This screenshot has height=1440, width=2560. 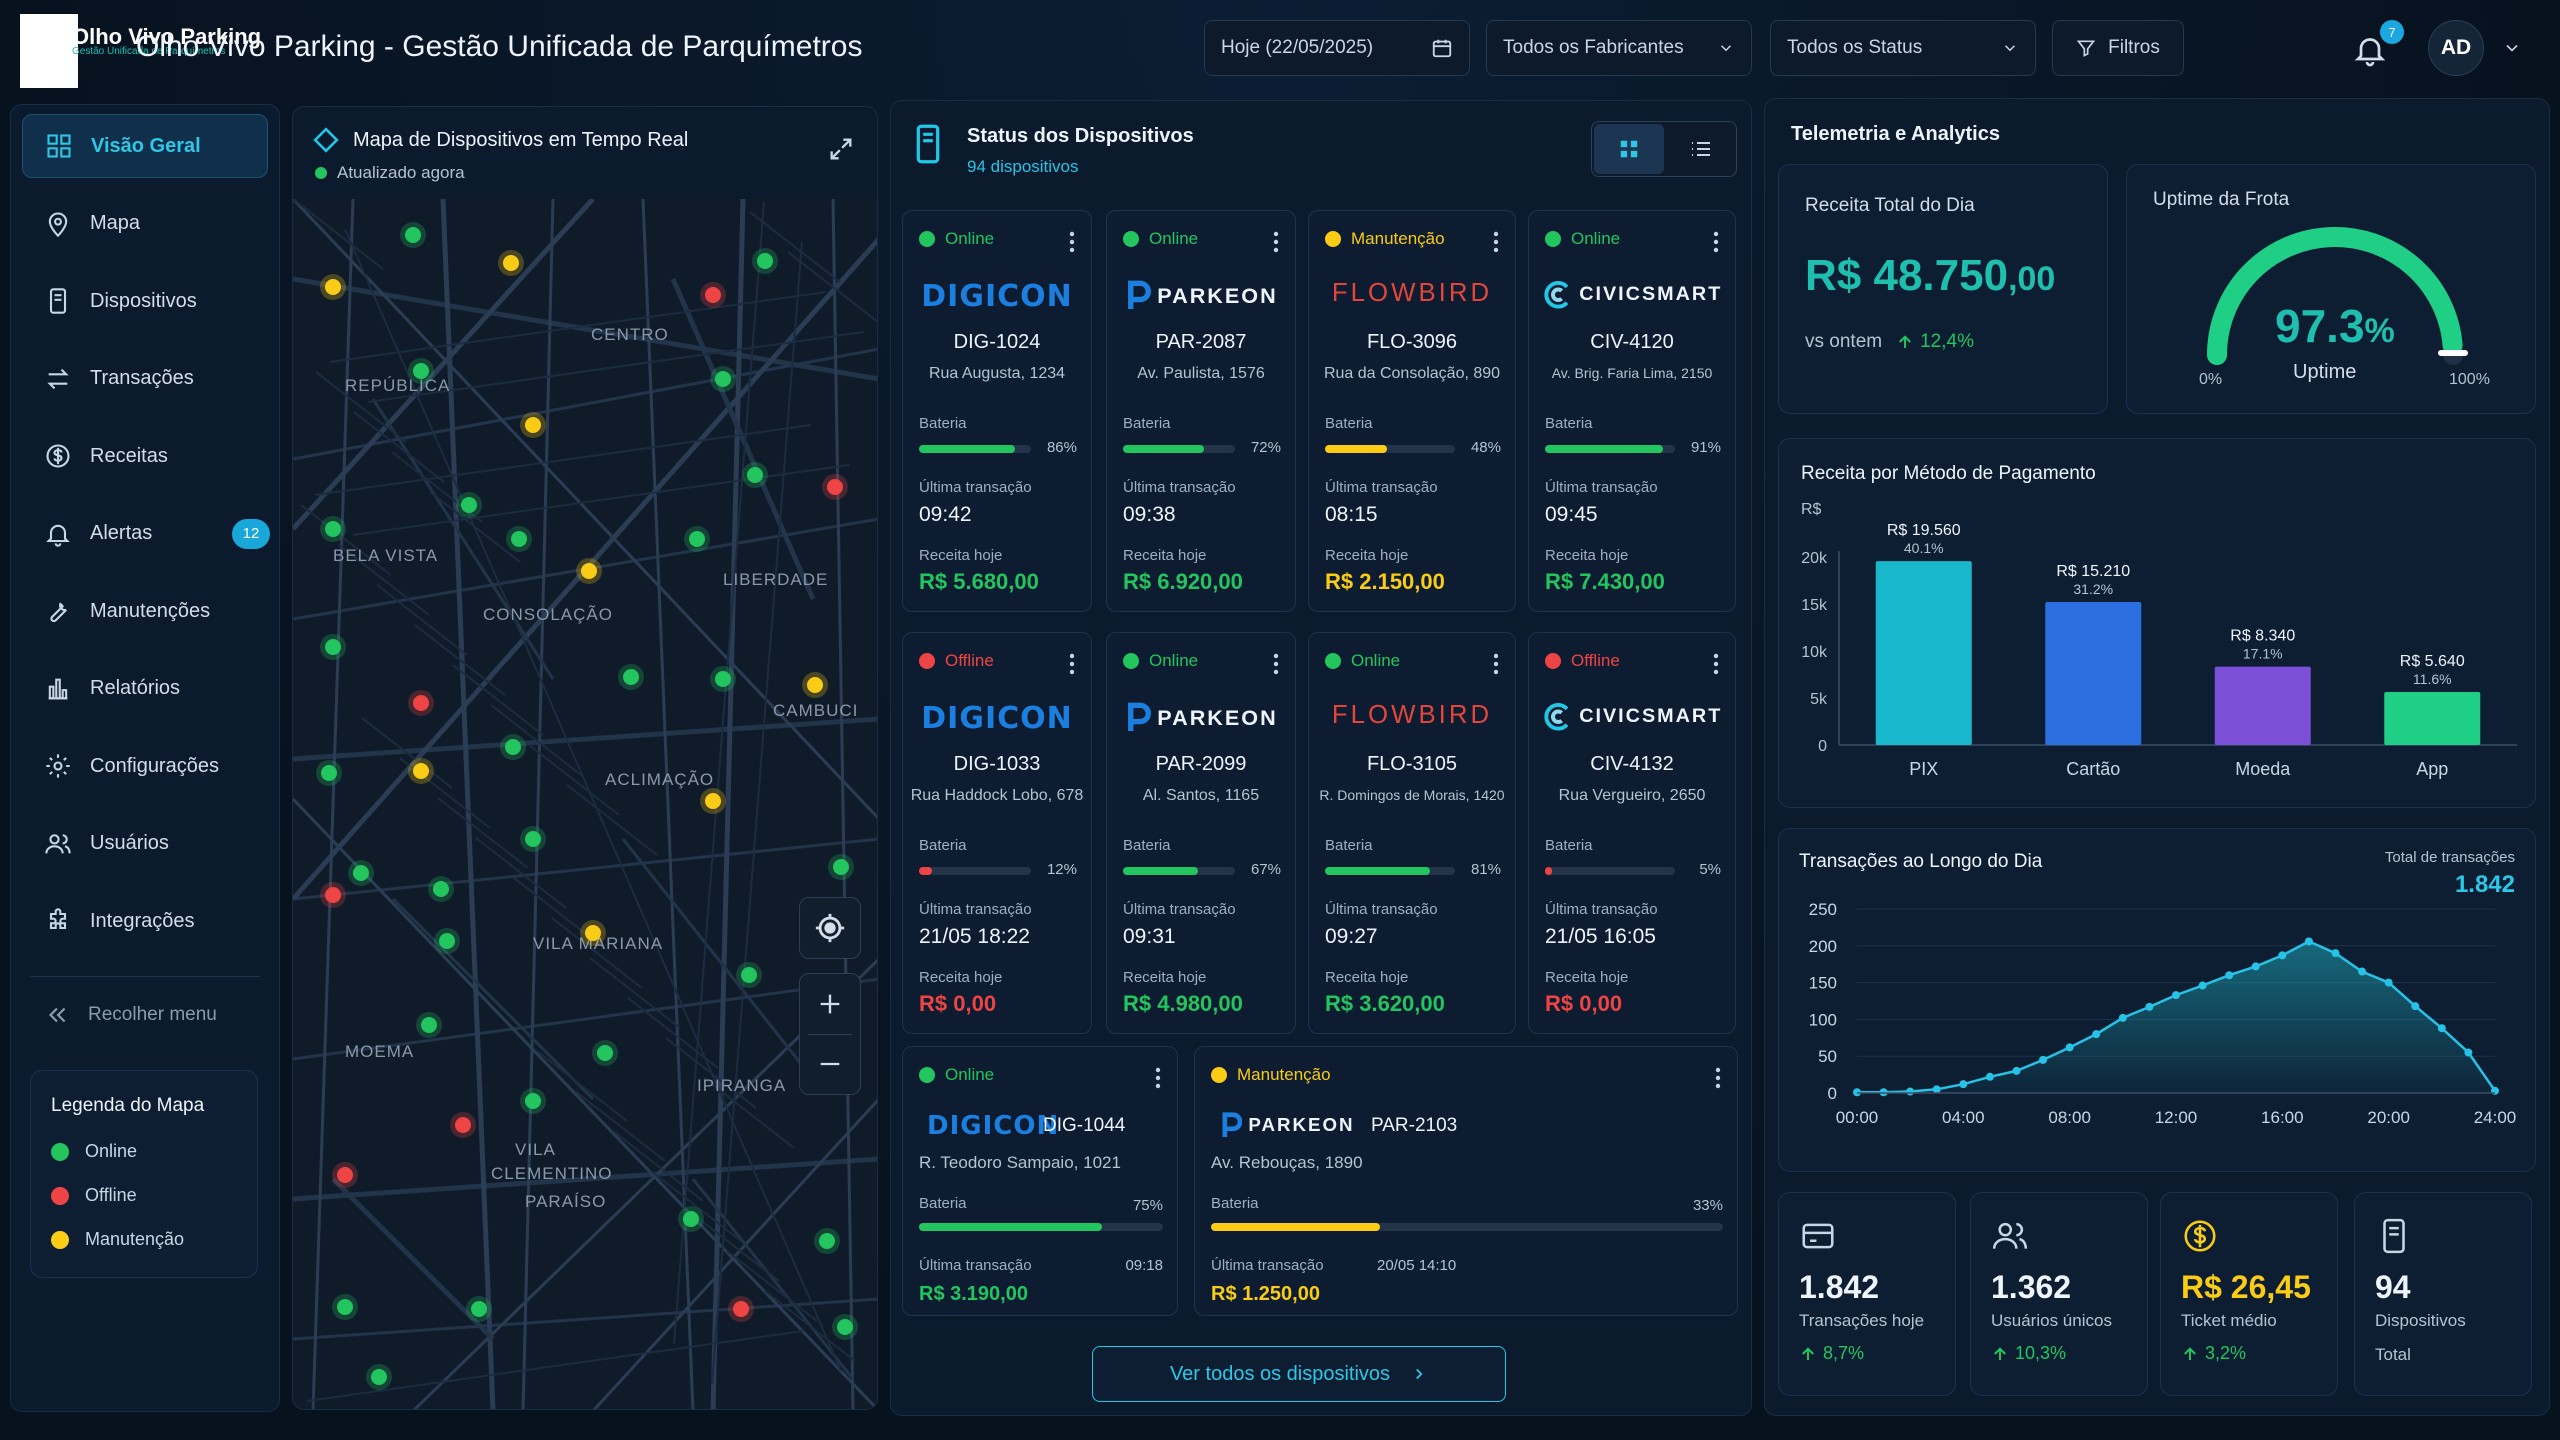 What do you see at coordinates (145, 224) in the screenshot?
I see `sidebar-item-mapa: Mapa` at bounding box center [145, 224].